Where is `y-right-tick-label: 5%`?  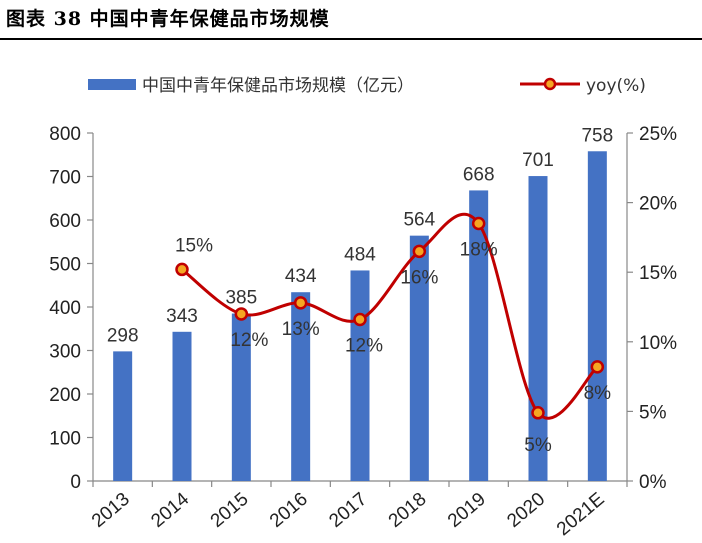
y-right-tick-label: 5% is located at coordinates (653, 412).